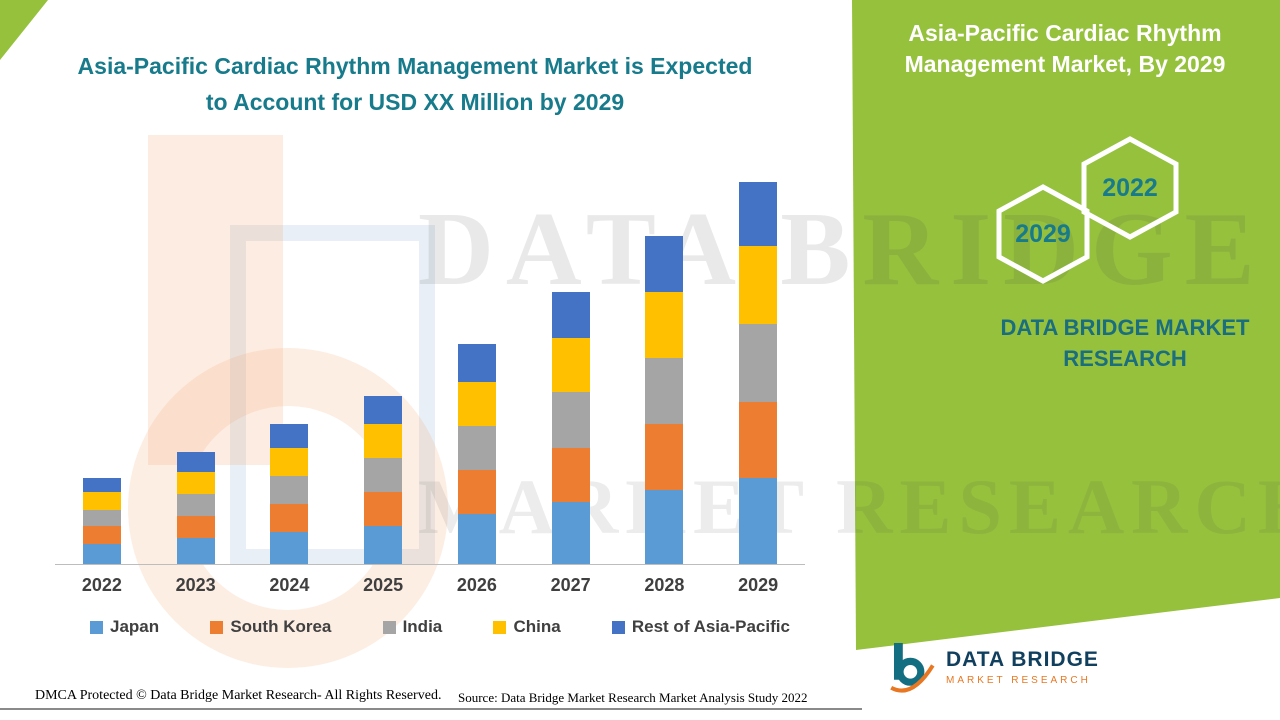  What do you see at coordinates (289, 585) in the screenshot?
I see `x-axis-label-2024: 2024` at bounding box center [289, 585].